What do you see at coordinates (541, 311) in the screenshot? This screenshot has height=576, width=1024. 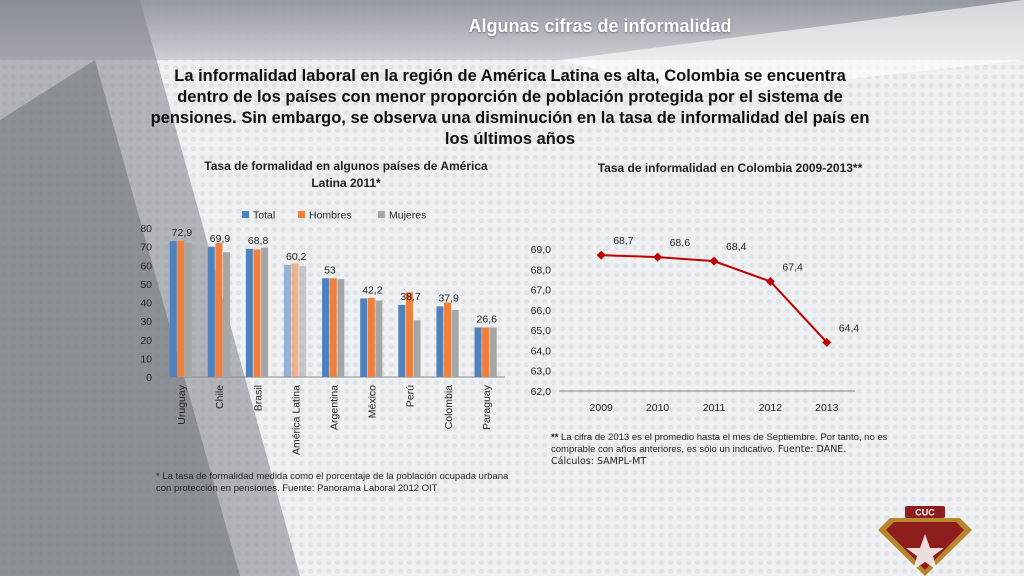 I see `y-tick-label: 66,0` at bounding box center [541, 311].